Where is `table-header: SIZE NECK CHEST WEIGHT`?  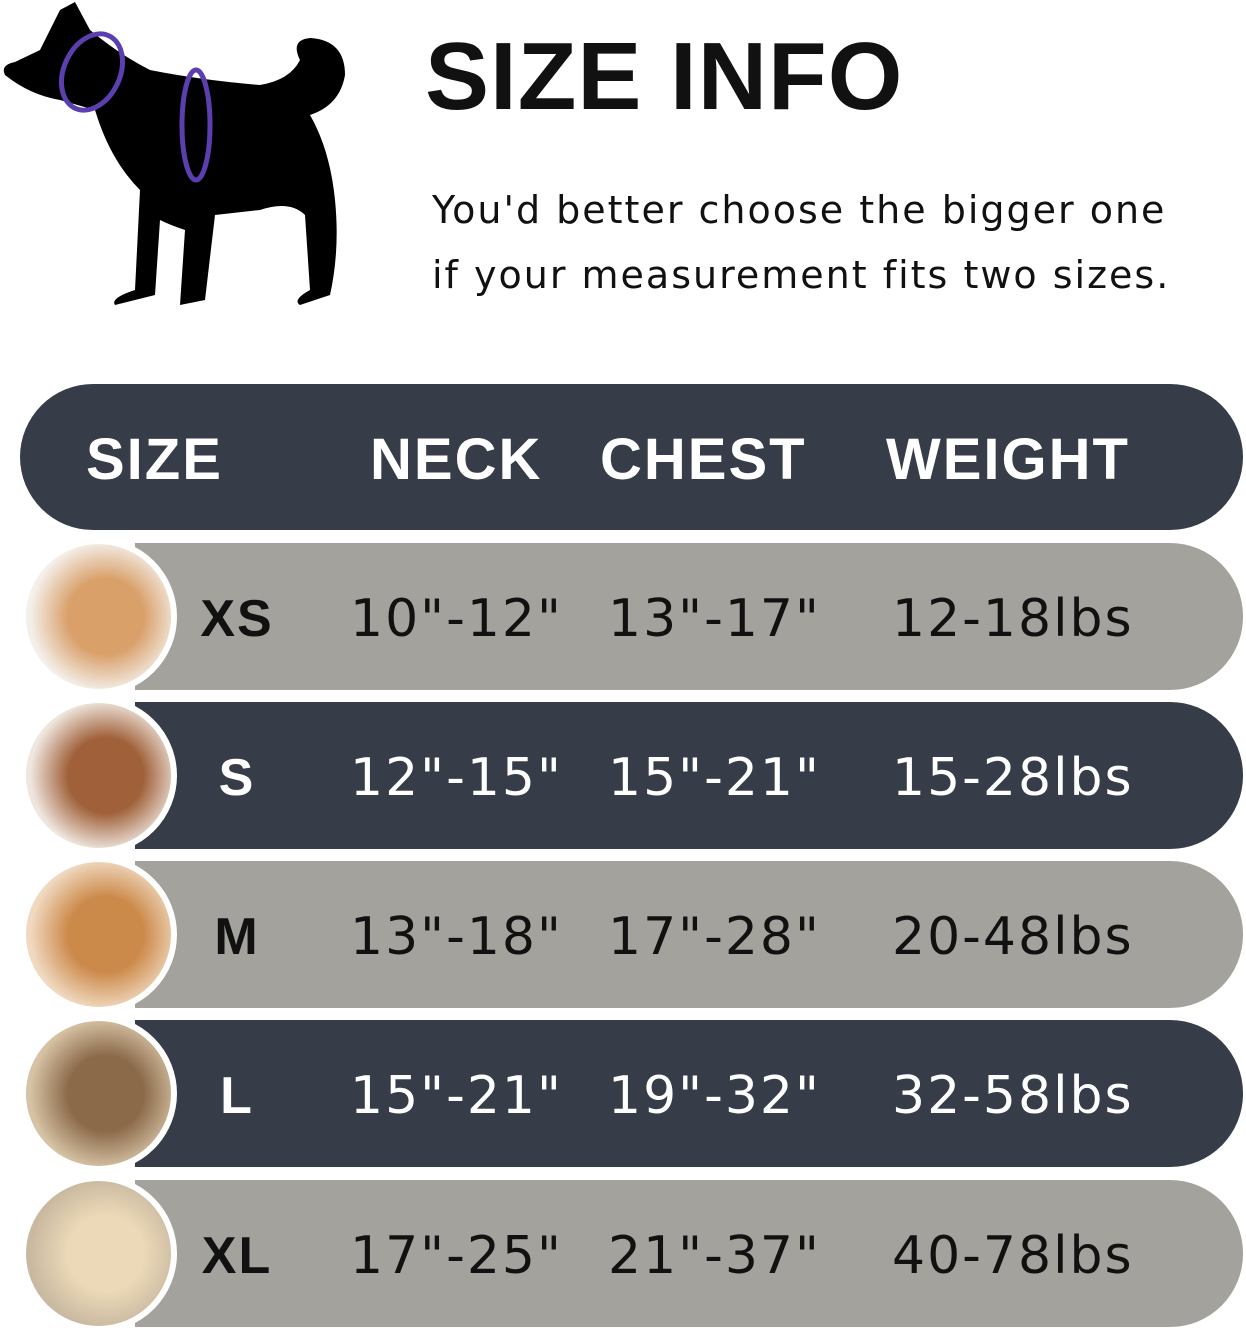
table-header: SIZE NECK CHEST WEIGHT is located at coordinates (631, 457).